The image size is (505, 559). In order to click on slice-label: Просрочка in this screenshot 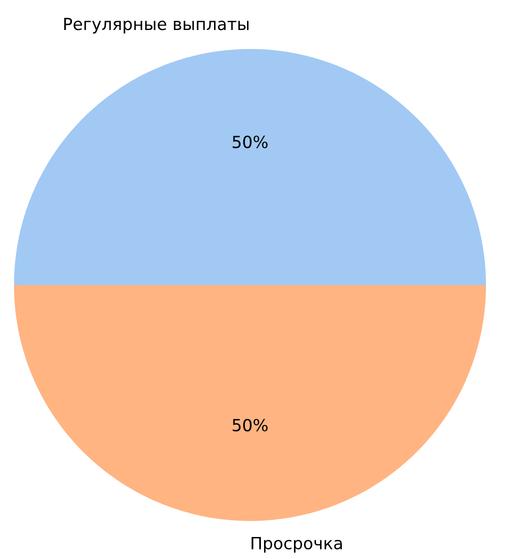, I will do `click(297, 545)`.